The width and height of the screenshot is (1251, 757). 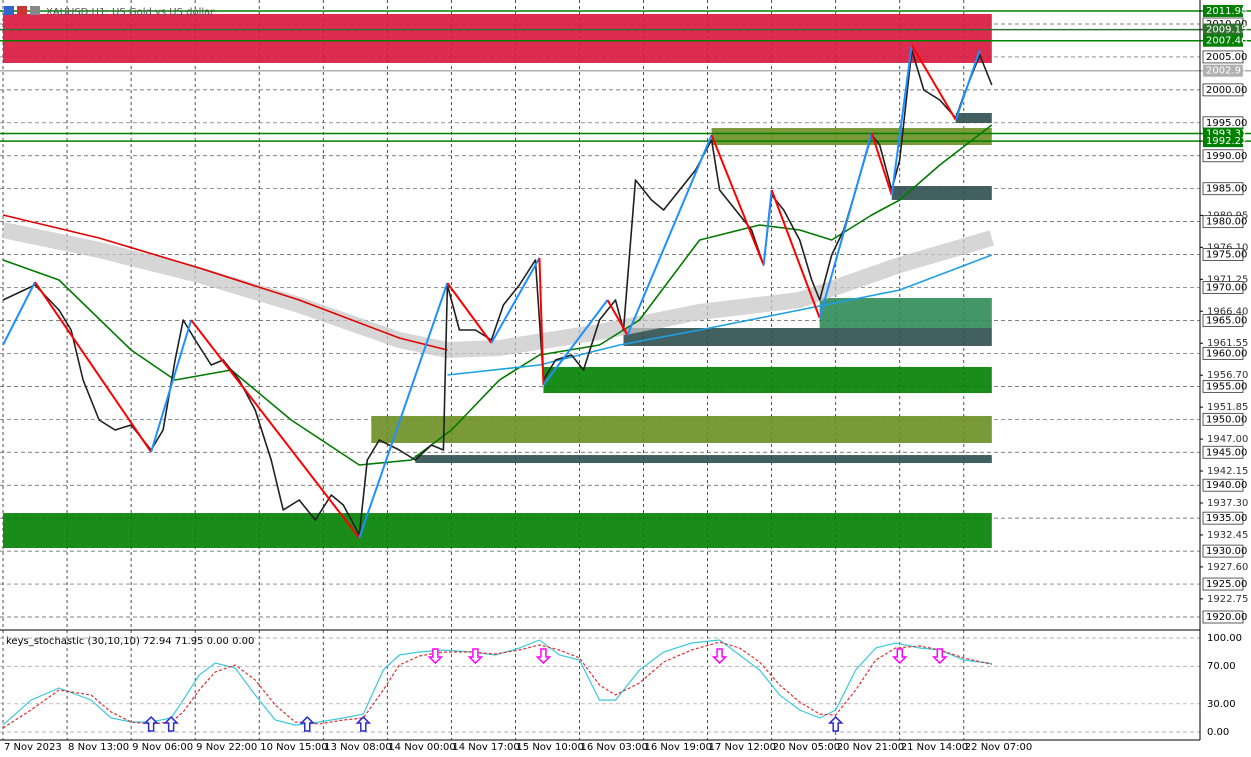 What do you see at coordinates (1227, 311) in the screenshot?
I see `y-tick-label: 1966.40` at bounding box center [1227, 311].